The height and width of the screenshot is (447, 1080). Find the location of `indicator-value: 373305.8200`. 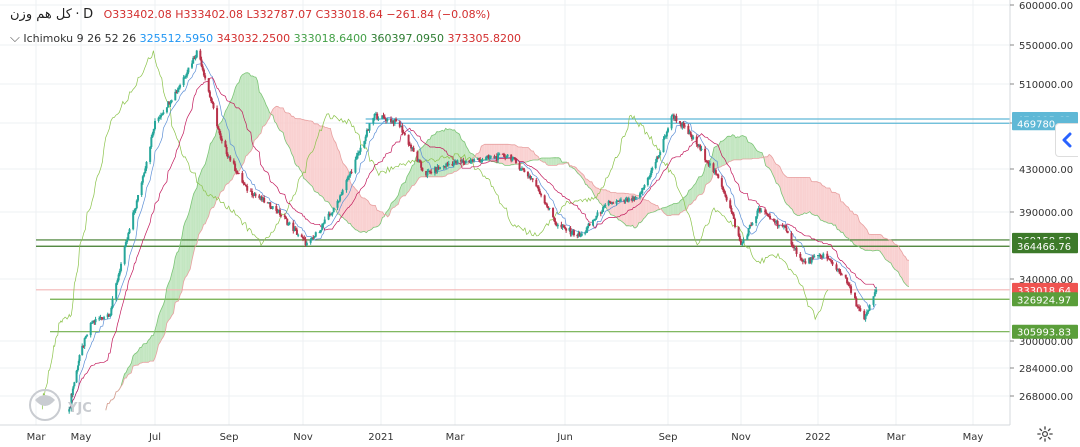

indicator-value: 373305.8200 is located at coordinates (484, 38).